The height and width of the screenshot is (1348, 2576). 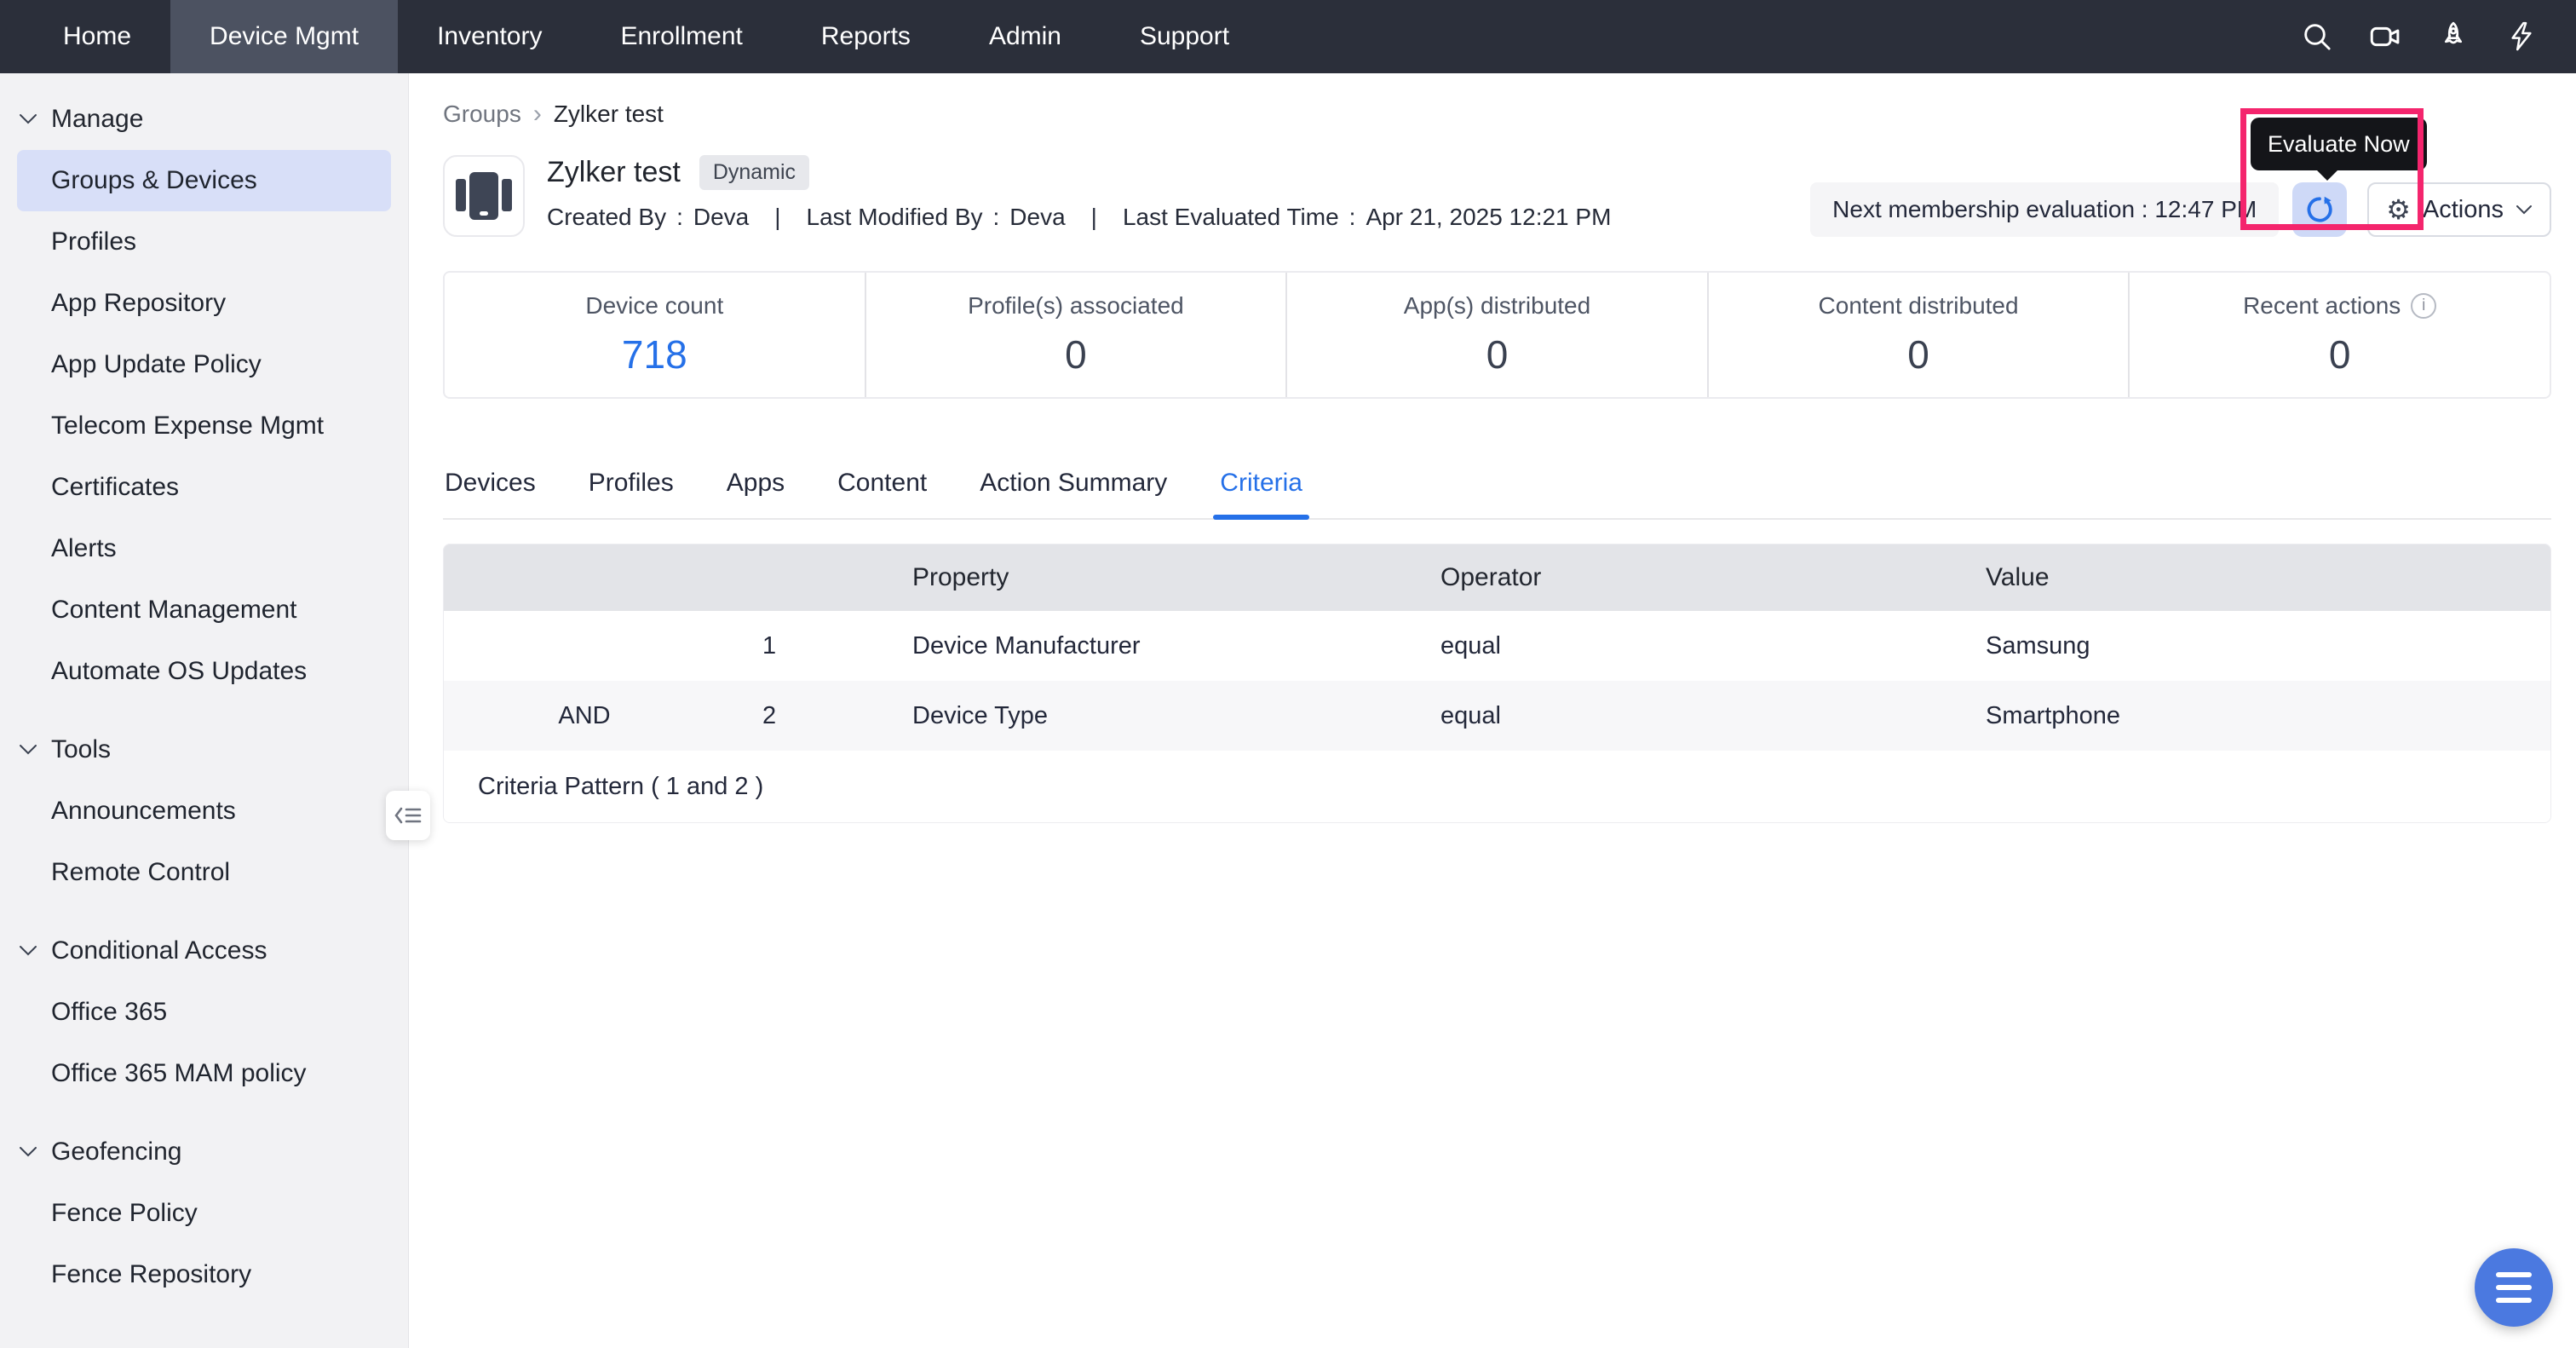 What do you see at coordinates (895, 217) in the screenshot?
I see `modified-by-label: Last Modified By` at bounding box center [895, 217].